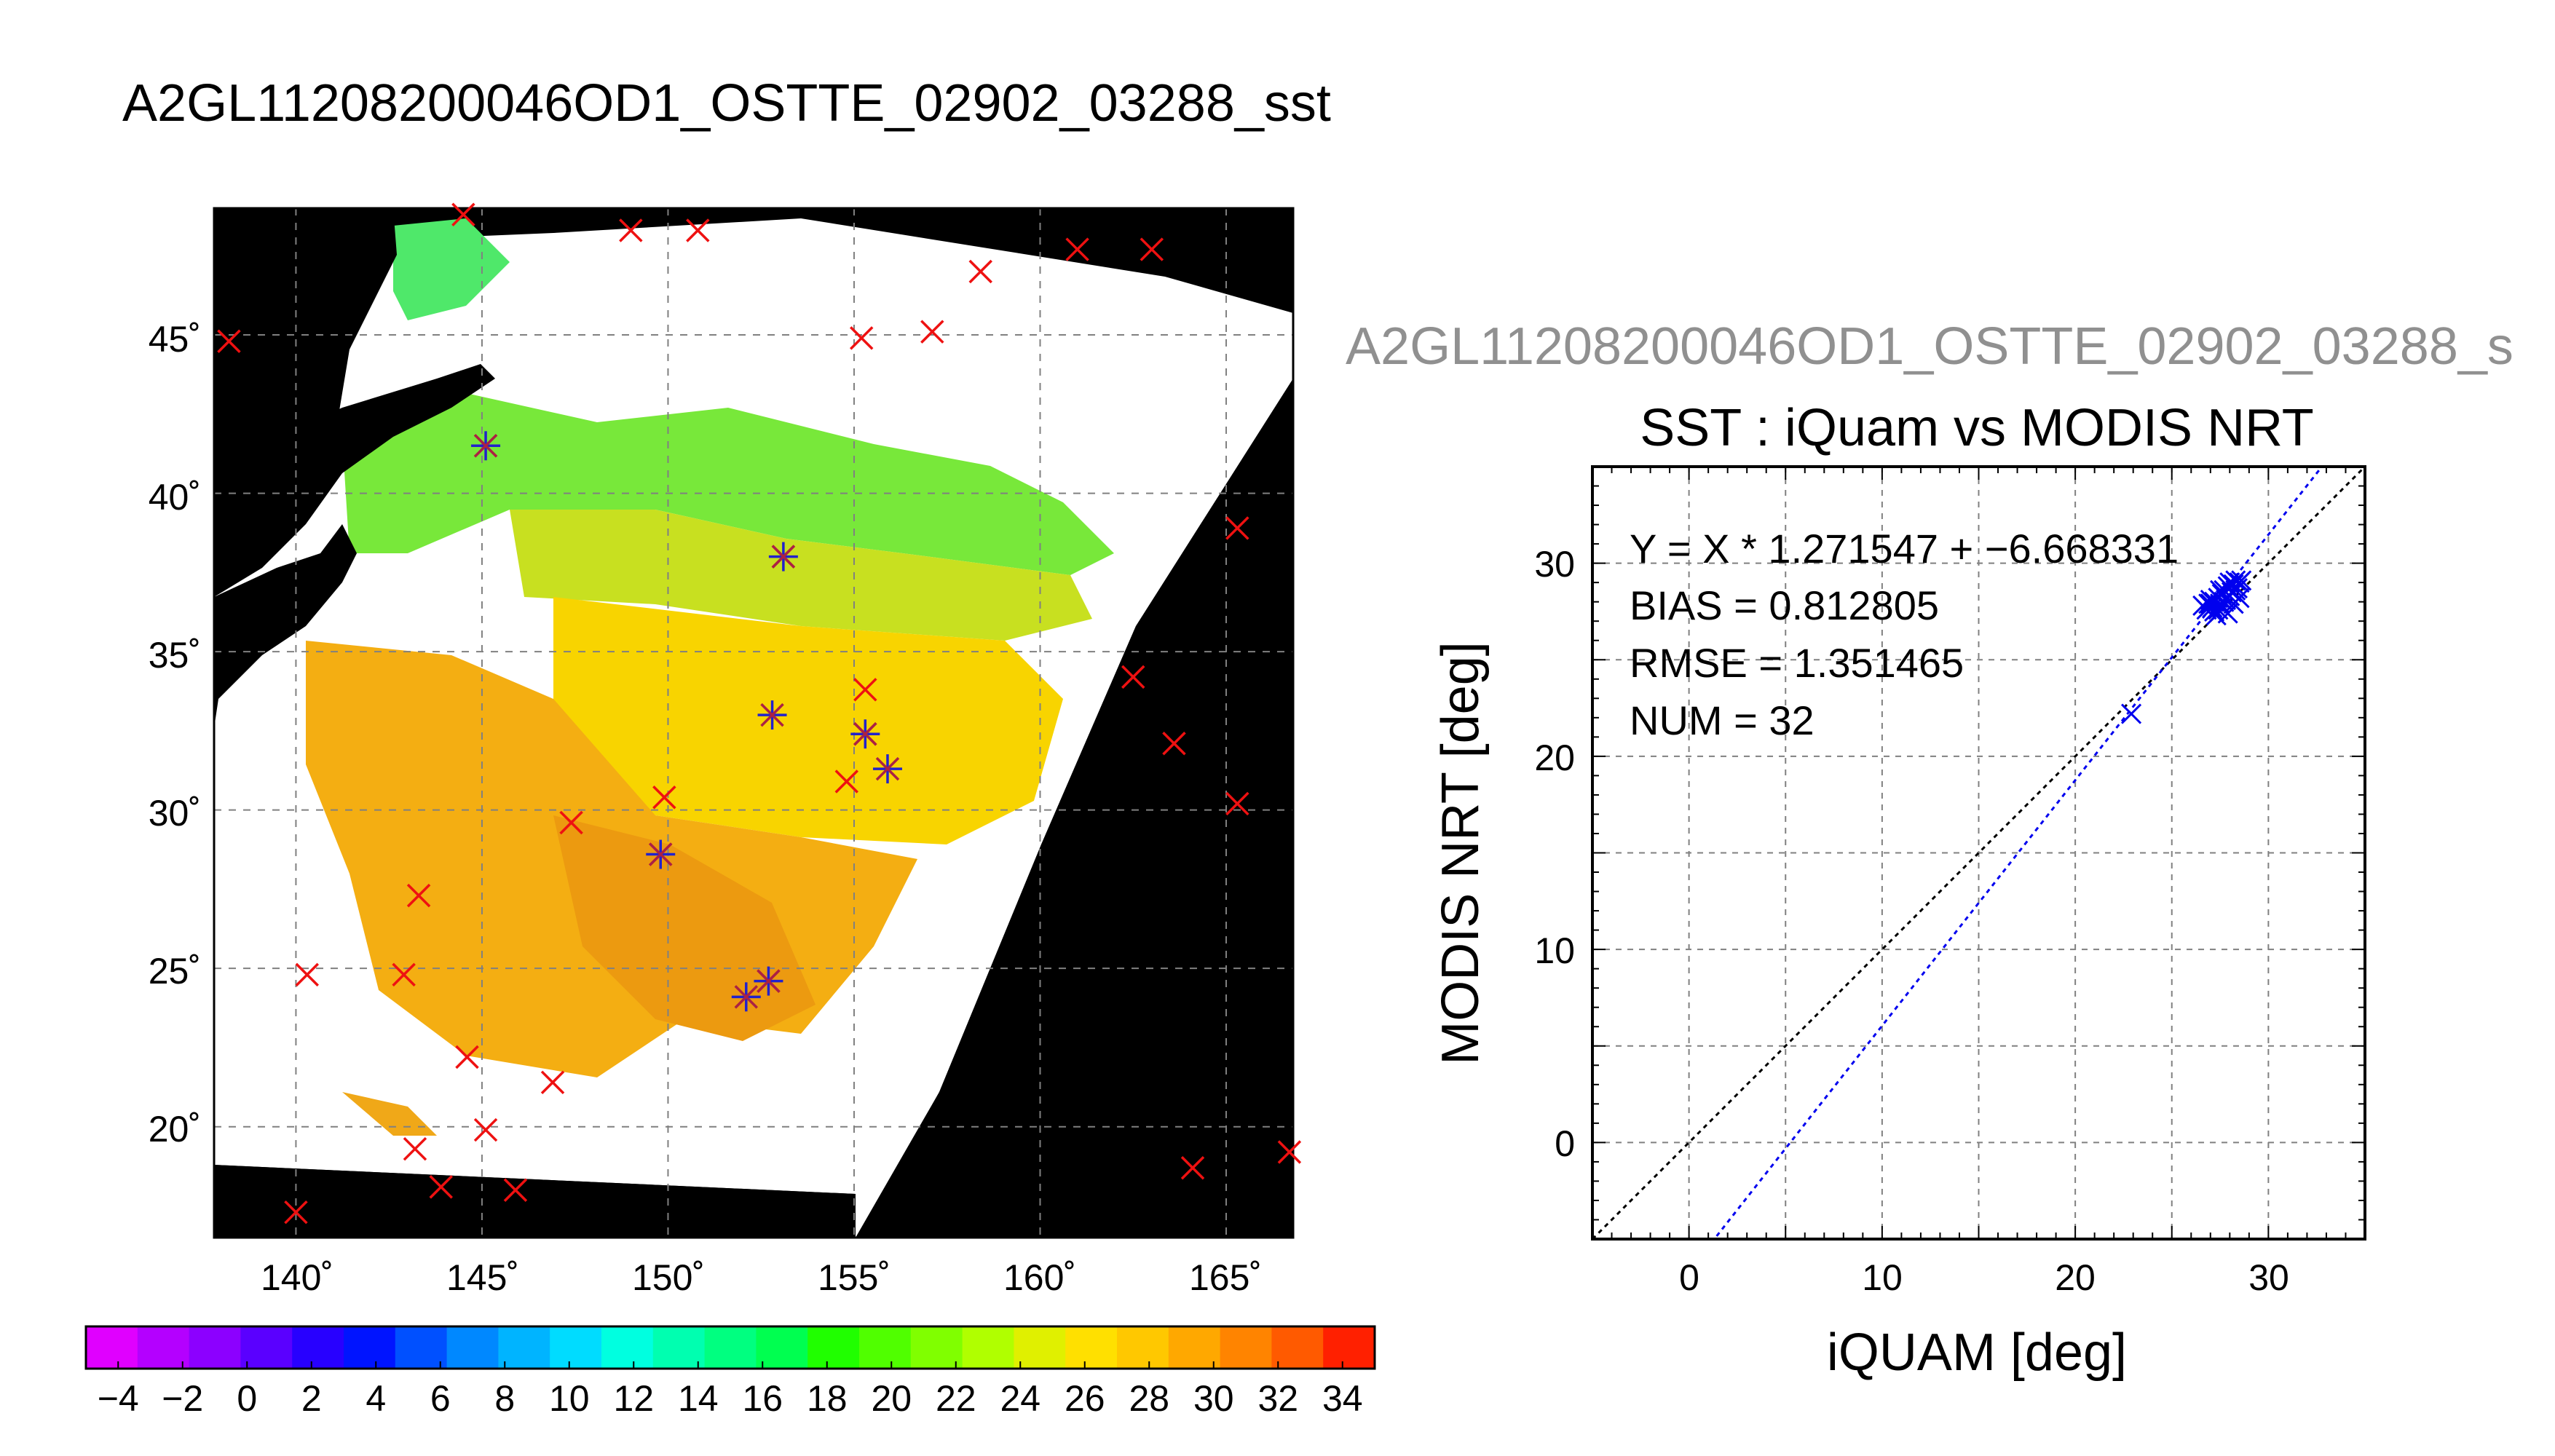 The width and height of the screenshot is (2555, 1456). I want to click on colorbar-label-3: 2, so click(311, 1398).